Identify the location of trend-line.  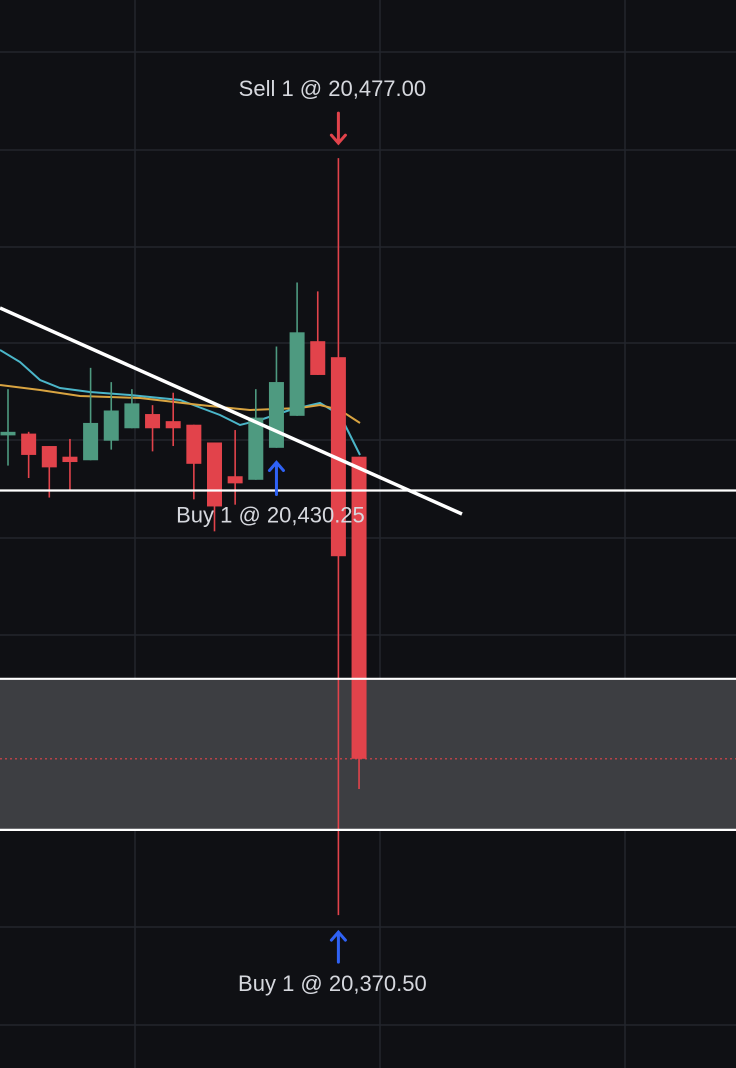
(231, 411).